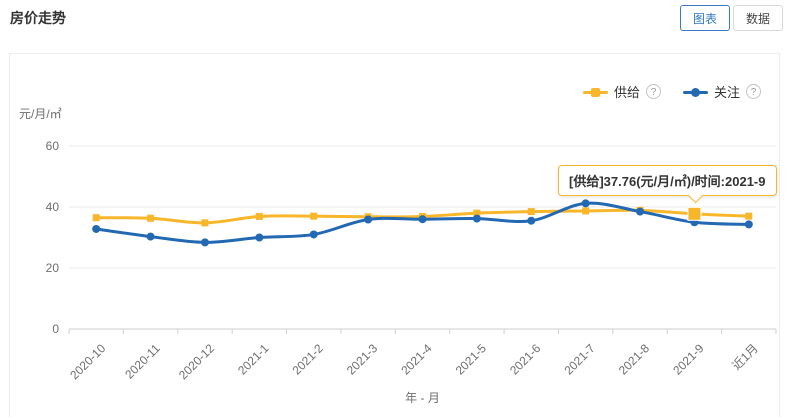 The height and width of the screenshot is (417, 789). Describe the element at coordinates (745, 357) in the screenshot. I see `x-tick-label: 近1月` at that location.